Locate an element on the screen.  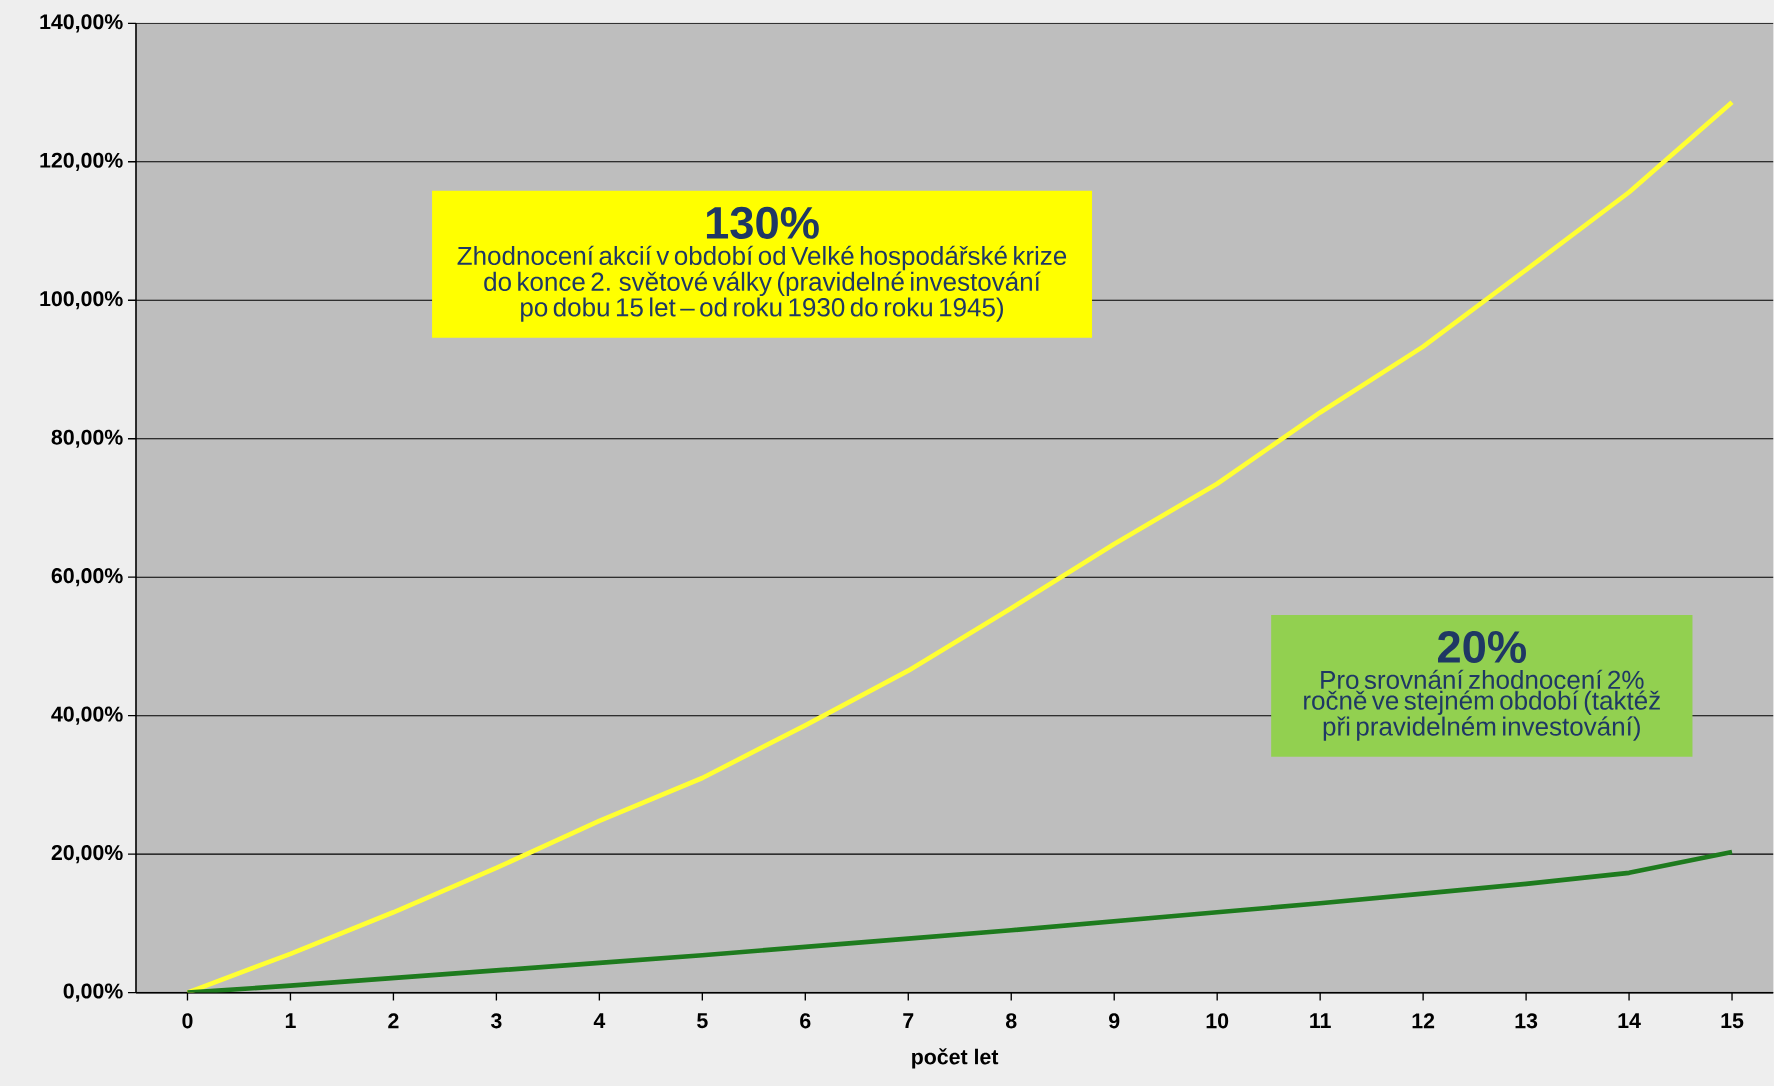
x-tick-label: 14 is located at coordinates (1629, 1021).